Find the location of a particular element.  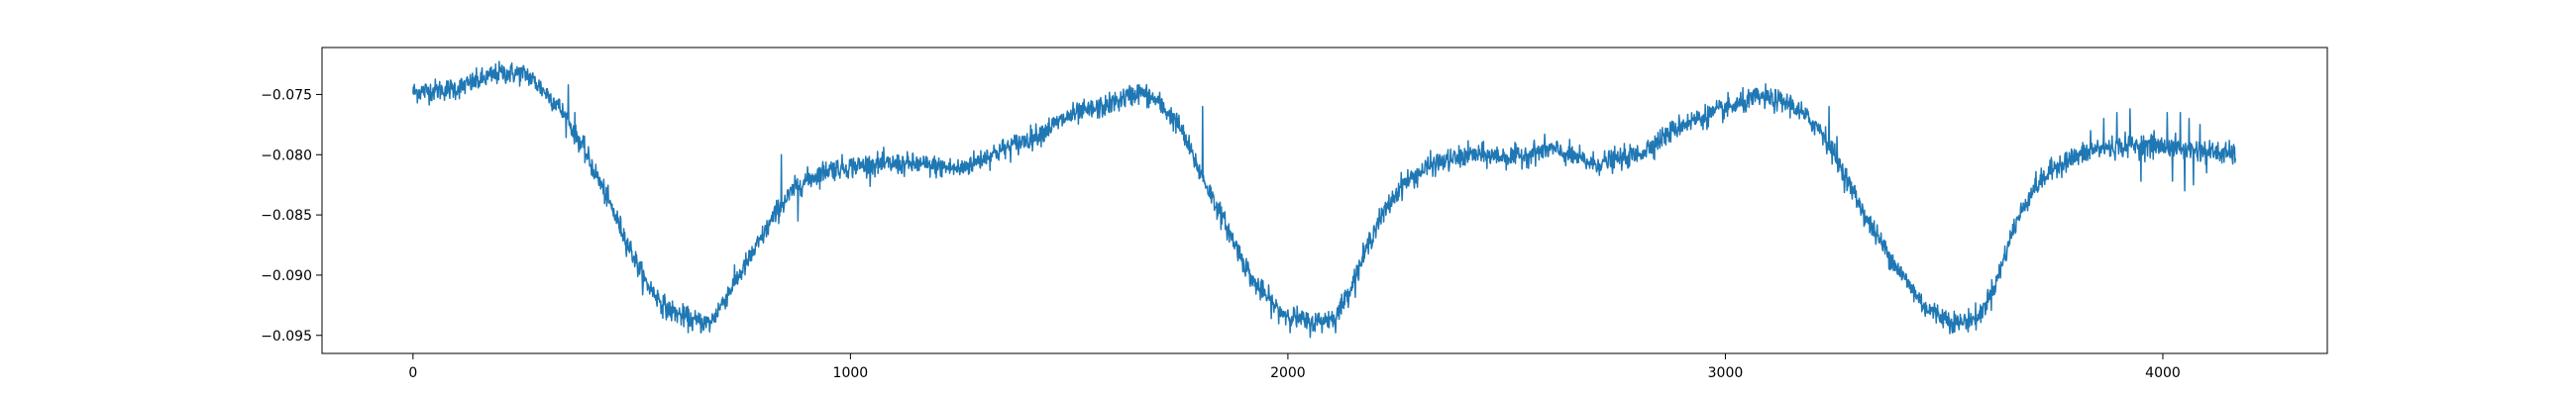

y-tick-label: −0.095 is located at coordinates (286, 337).